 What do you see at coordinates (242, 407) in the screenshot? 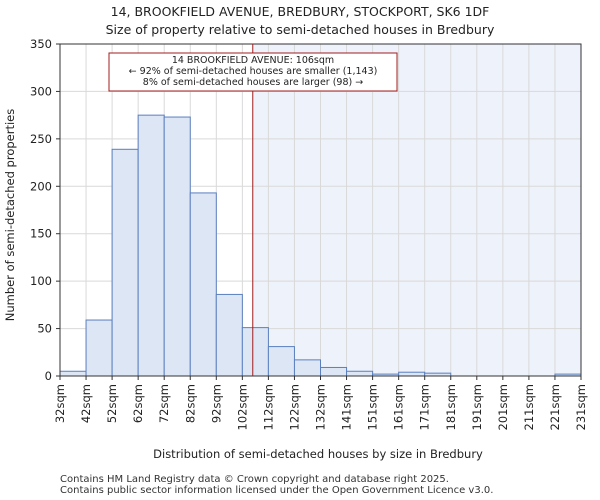
I see `x-tick-label: 102sqm` at bounding box center [242, 407].